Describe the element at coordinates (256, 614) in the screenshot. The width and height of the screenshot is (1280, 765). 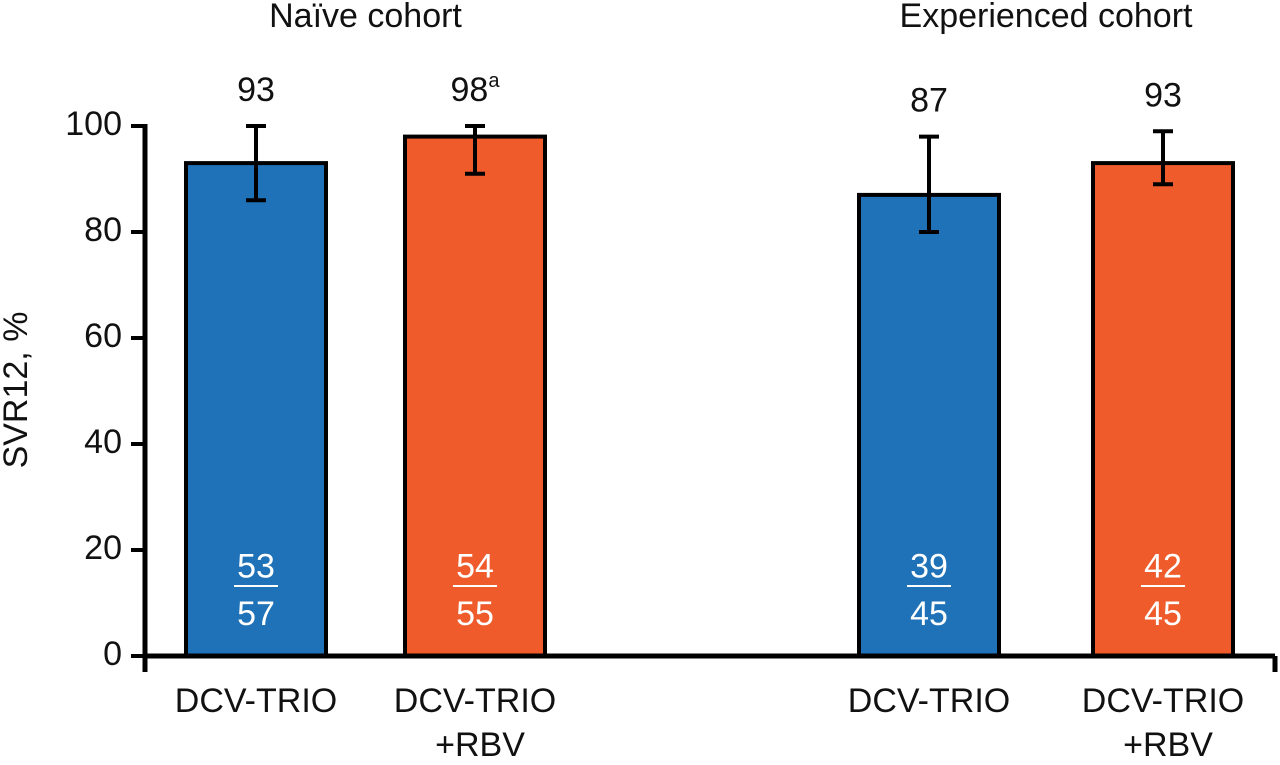
I see `totals: 57` at that location.